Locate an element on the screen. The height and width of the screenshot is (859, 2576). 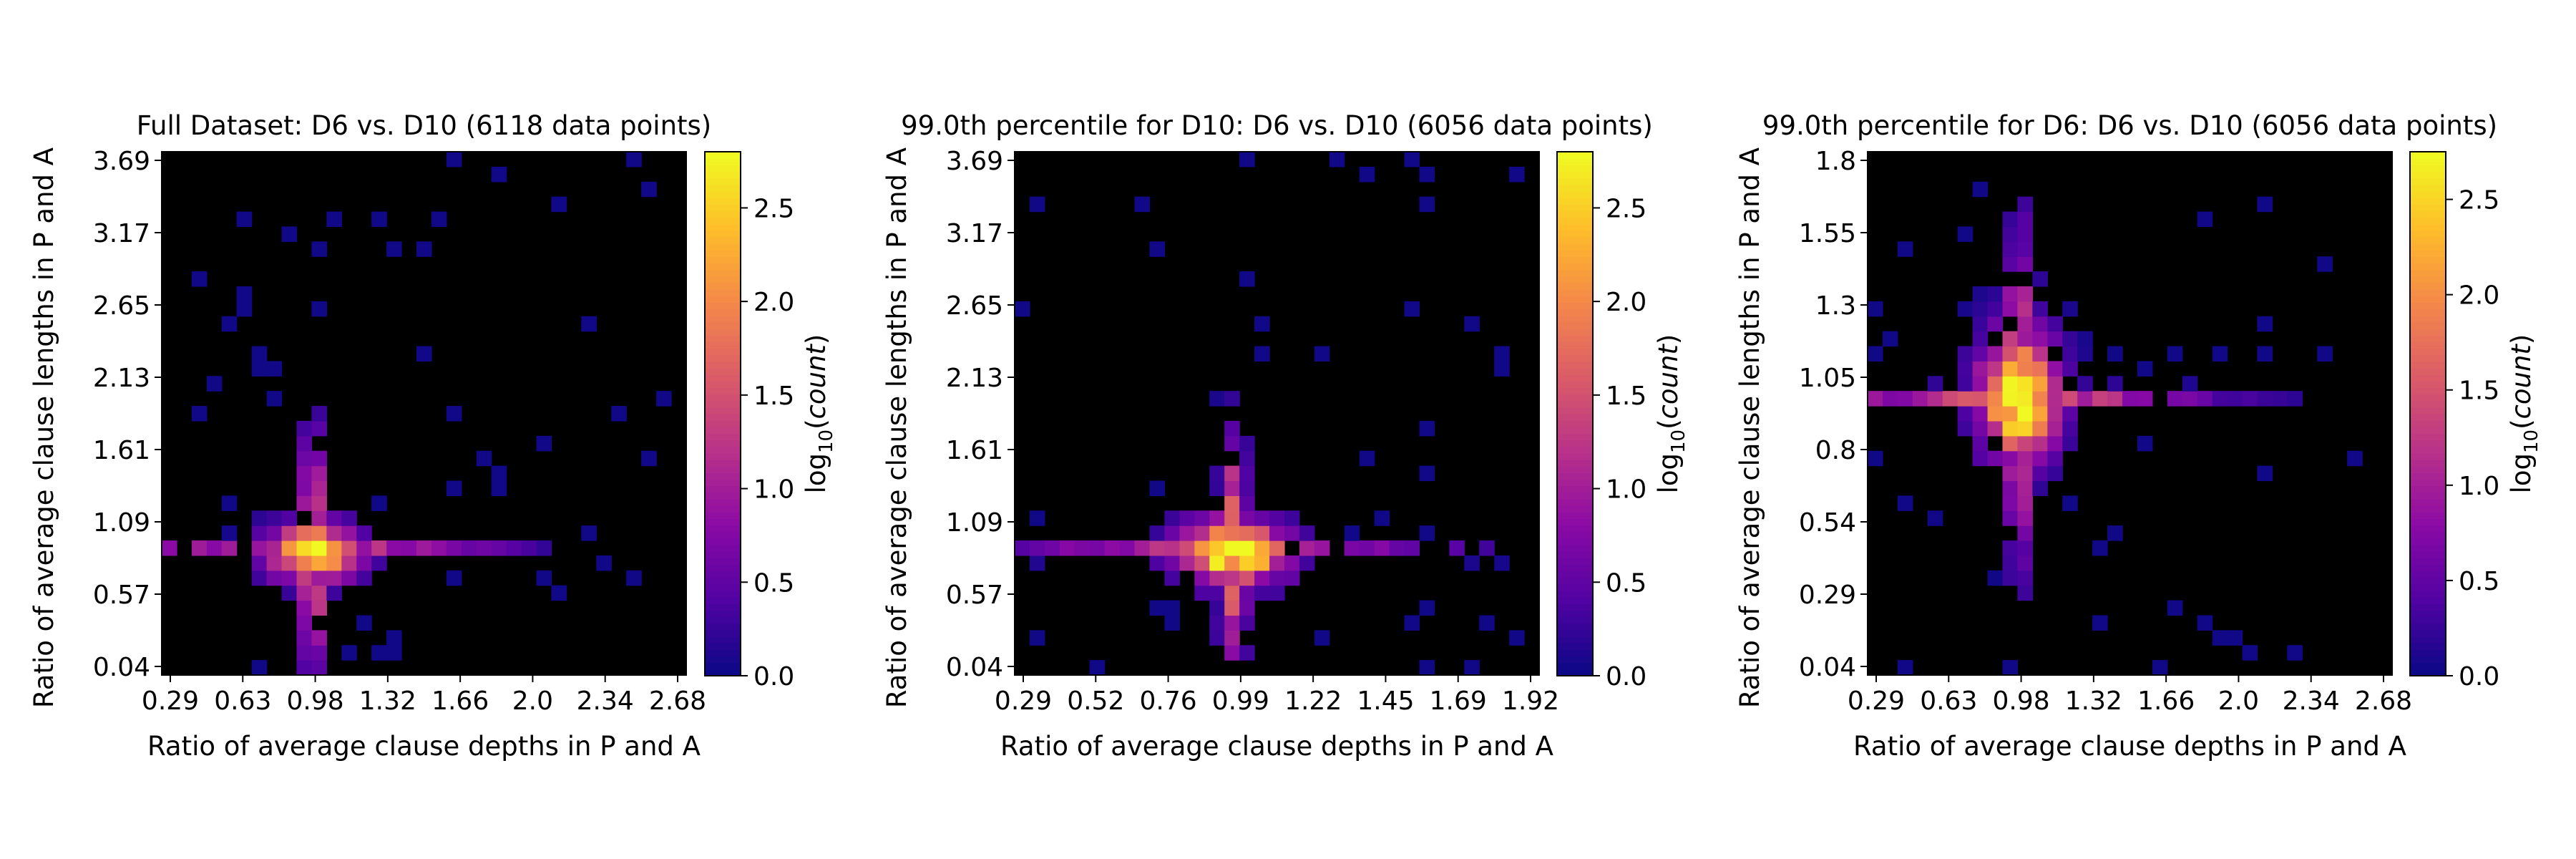
colorbar-tick-label: 0.5 is located at coordinates (1626, 583).